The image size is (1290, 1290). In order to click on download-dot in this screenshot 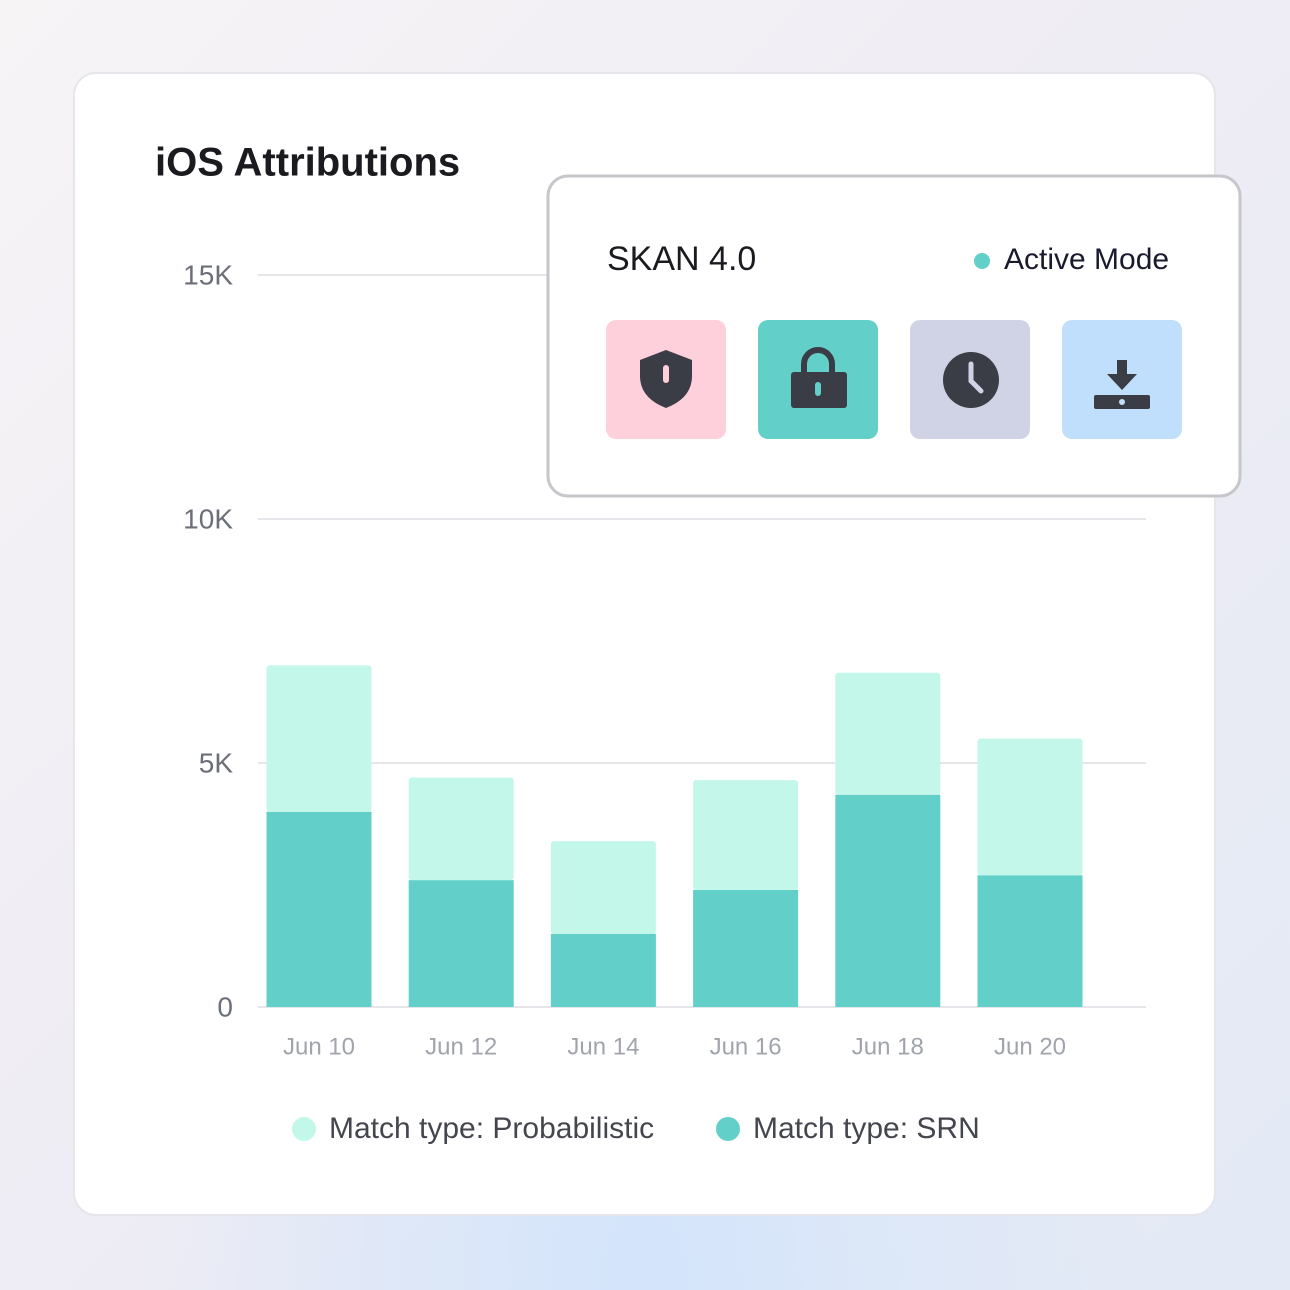, I will do `click(1122, 402)`.